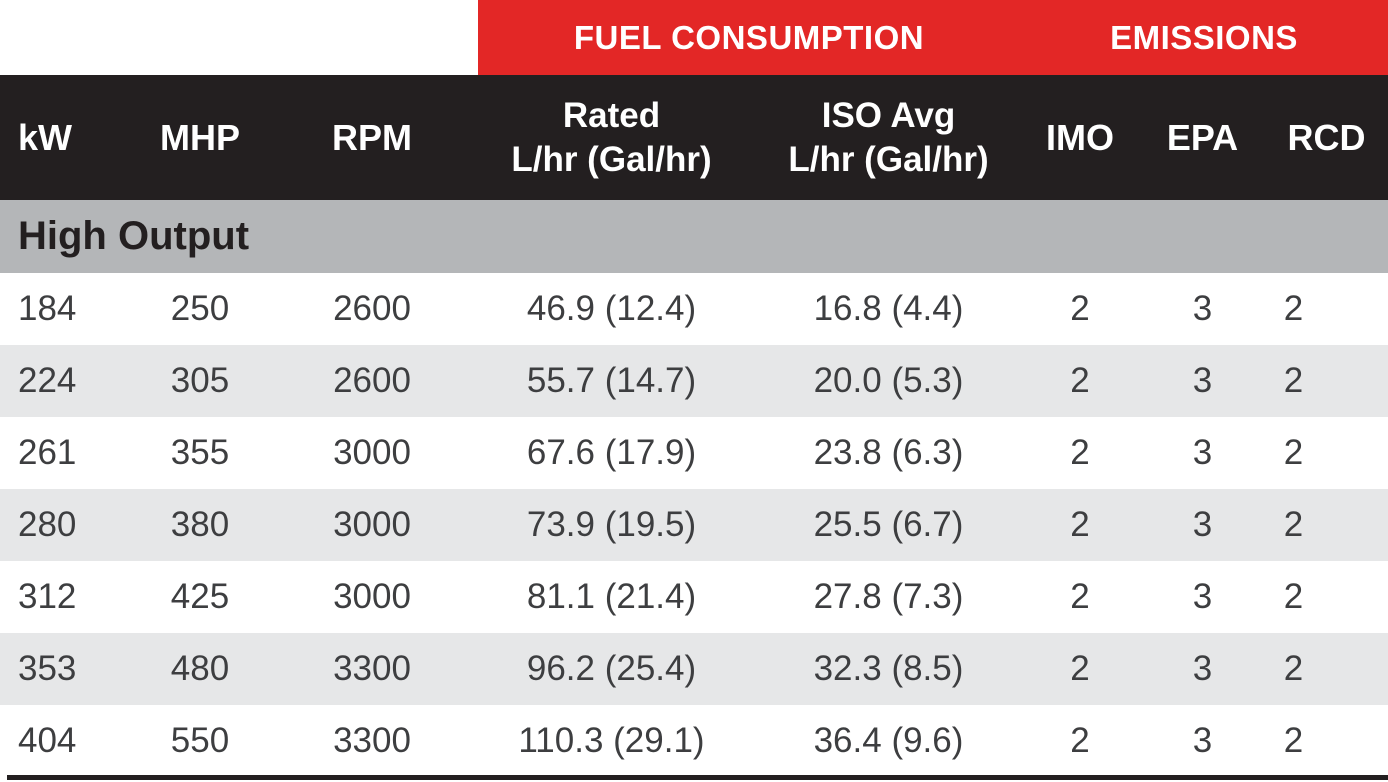 The height and width of the screenshot is (782, 1388). I want to click on cell-iso-avg: 27.8 (7.3), so click(888, 596).